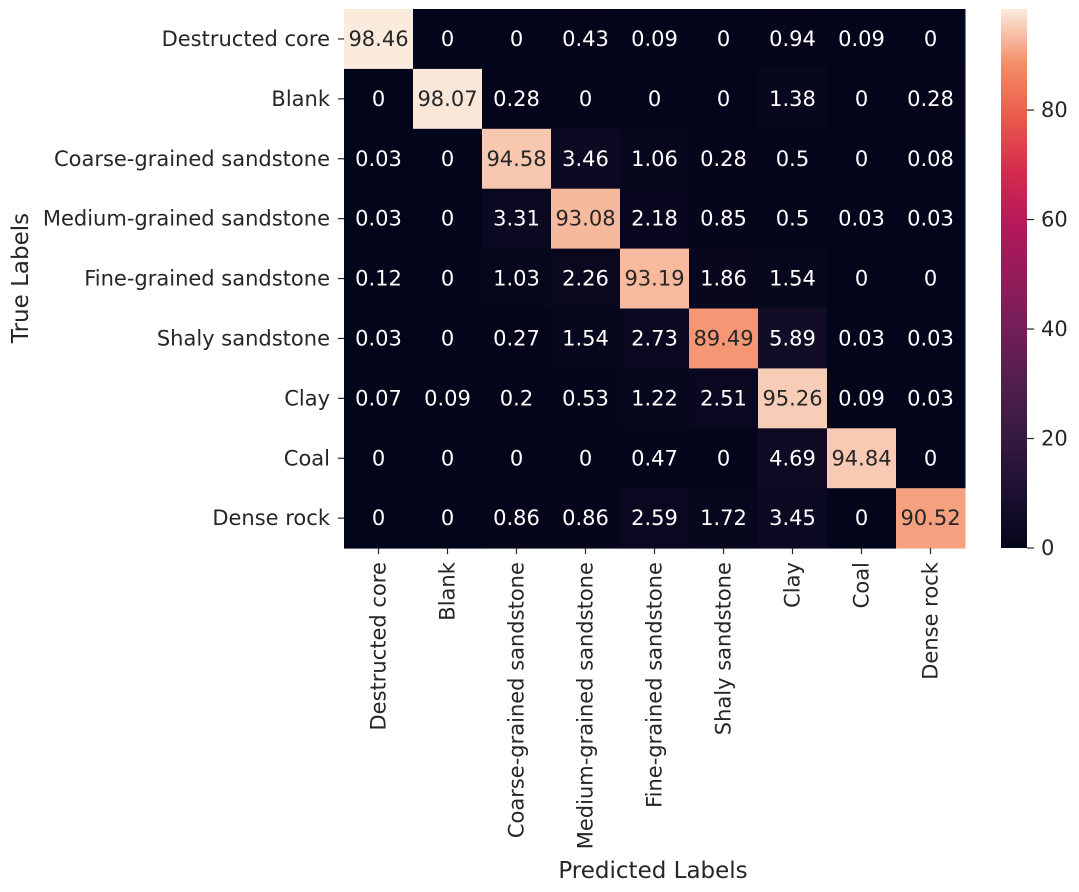  I want to click on row-tick-label: Clay, so click(307, 398).